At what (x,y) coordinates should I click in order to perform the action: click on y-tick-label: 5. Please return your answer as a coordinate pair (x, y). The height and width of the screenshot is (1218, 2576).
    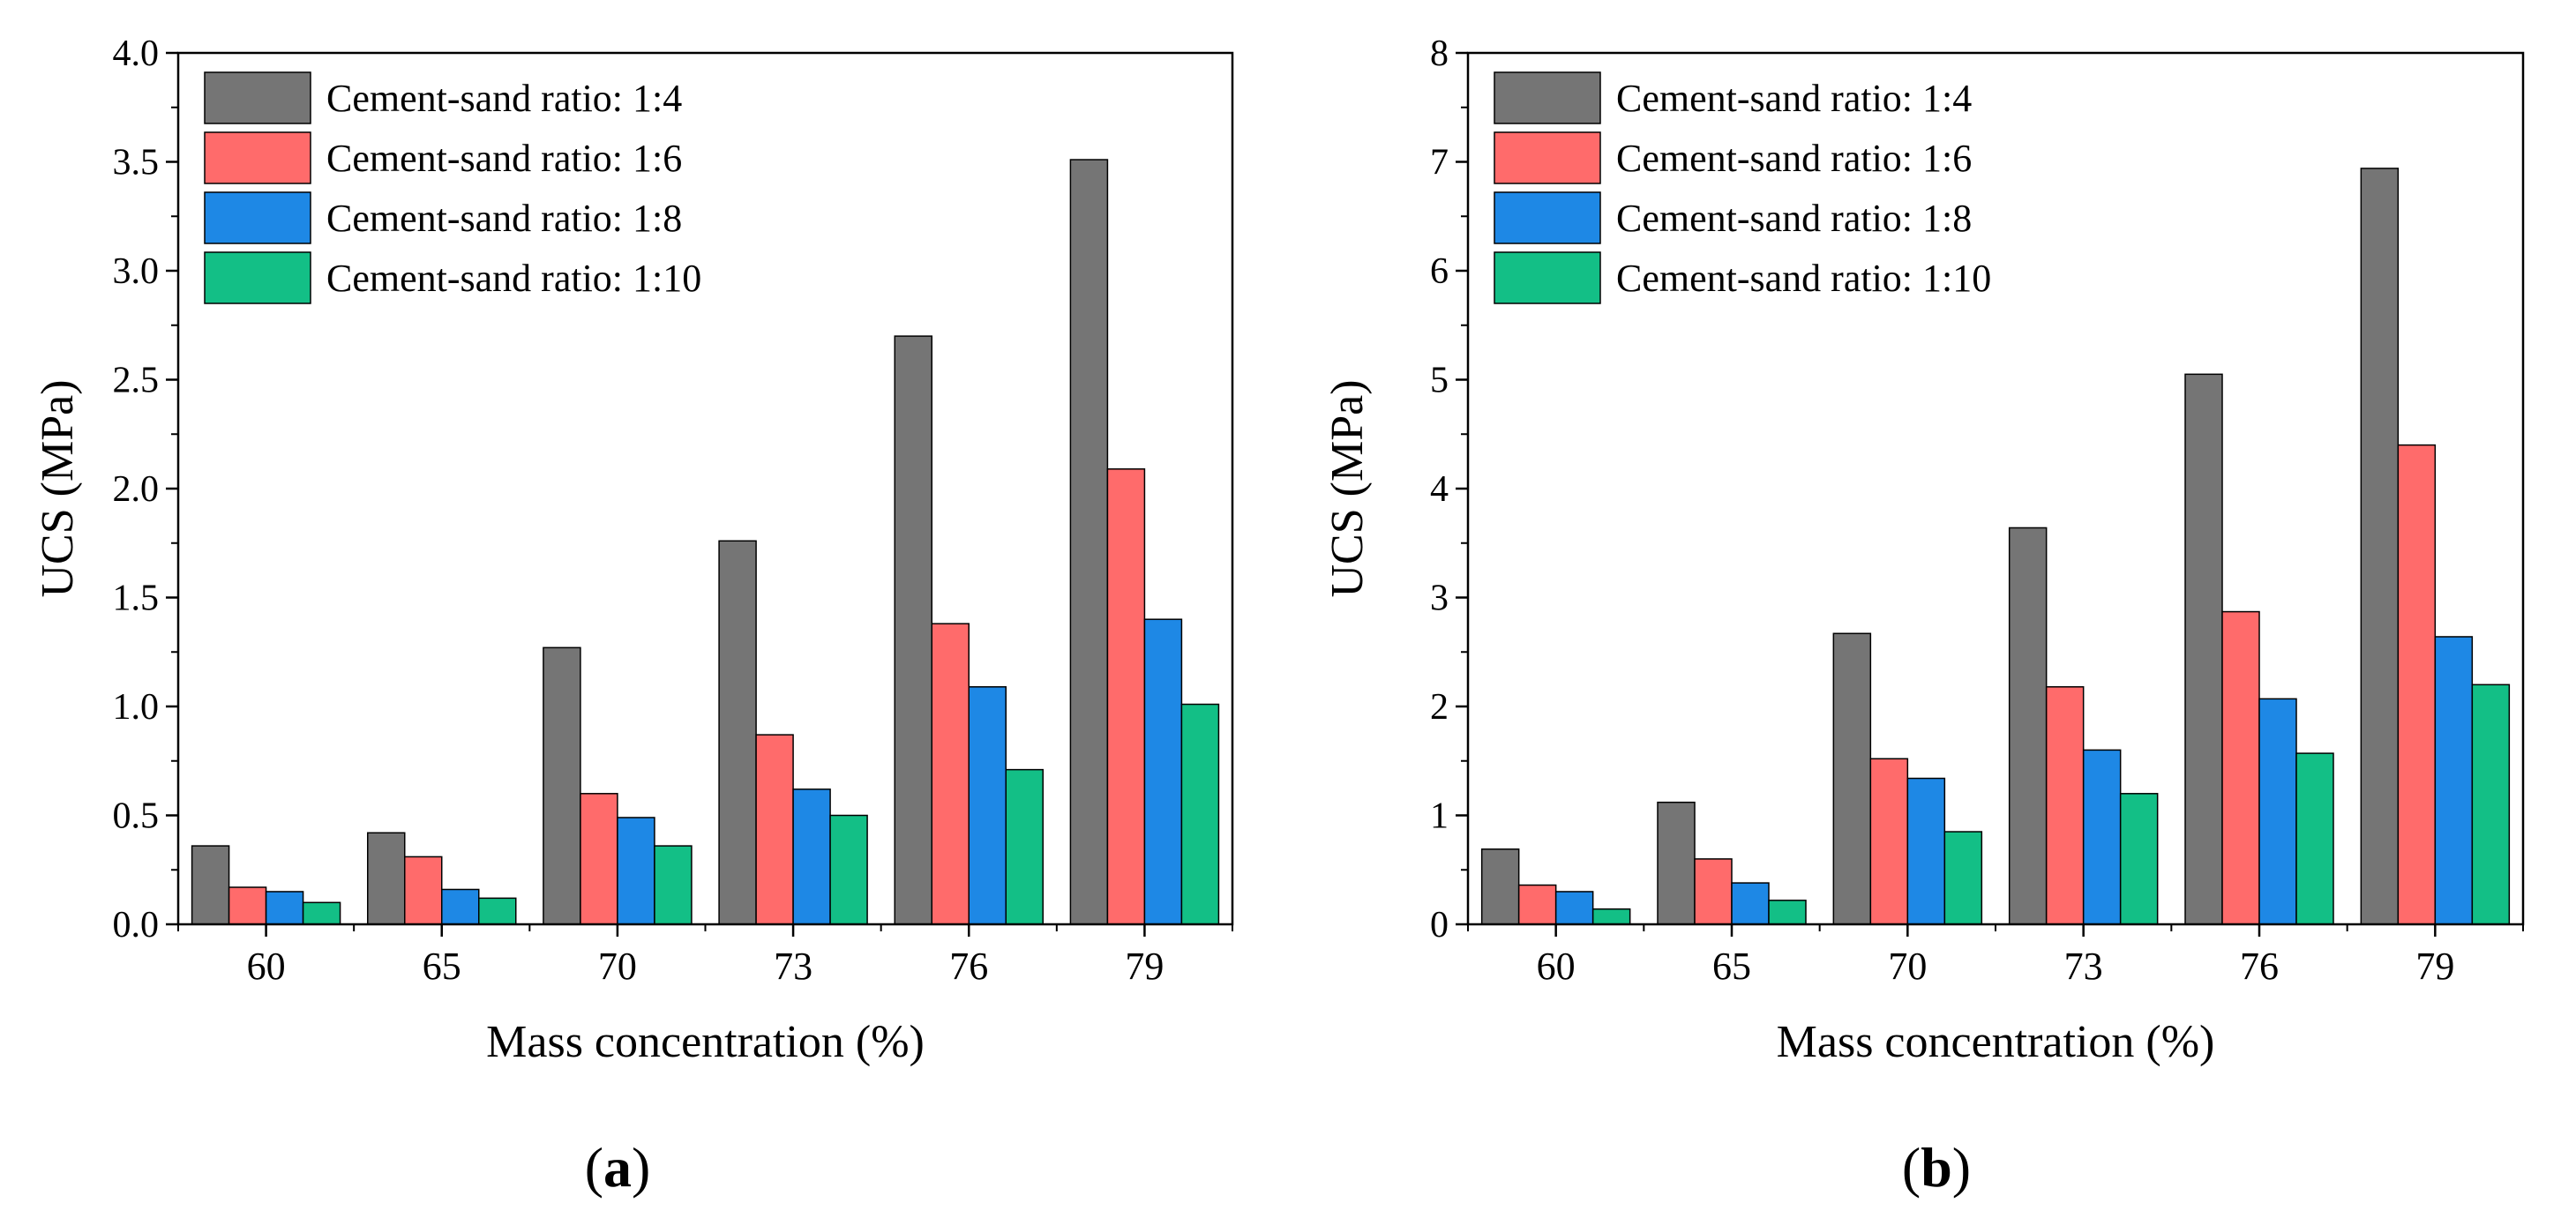
    Looking at the image, I should click on (1440, 381).